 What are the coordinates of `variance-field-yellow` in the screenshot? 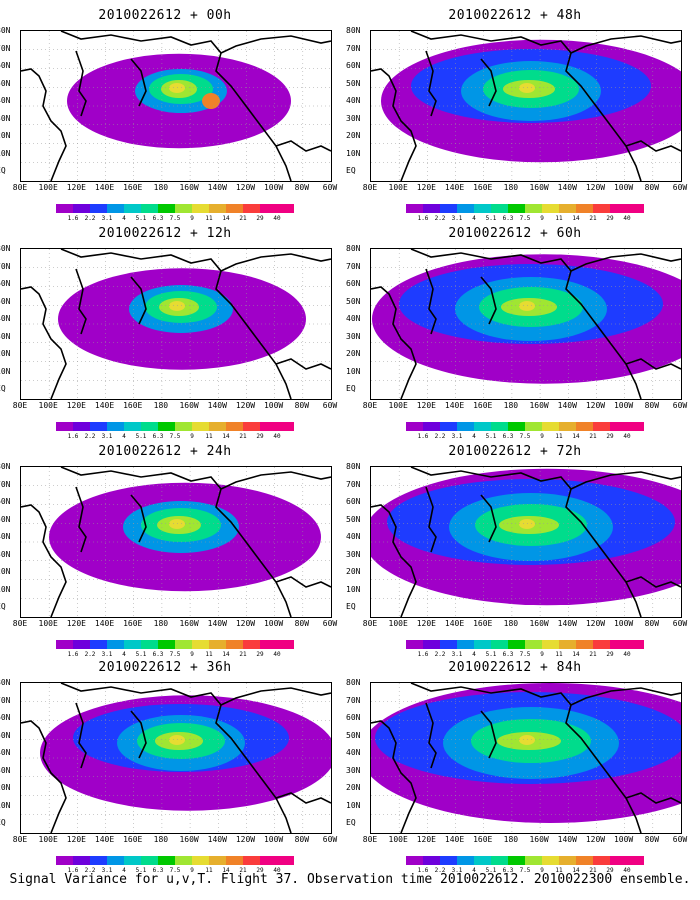 It's located at (527, 306).